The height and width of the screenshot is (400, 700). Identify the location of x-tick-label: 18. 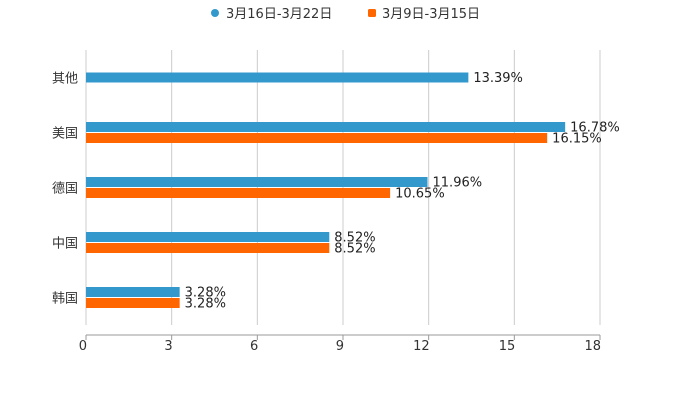
(592, 346).